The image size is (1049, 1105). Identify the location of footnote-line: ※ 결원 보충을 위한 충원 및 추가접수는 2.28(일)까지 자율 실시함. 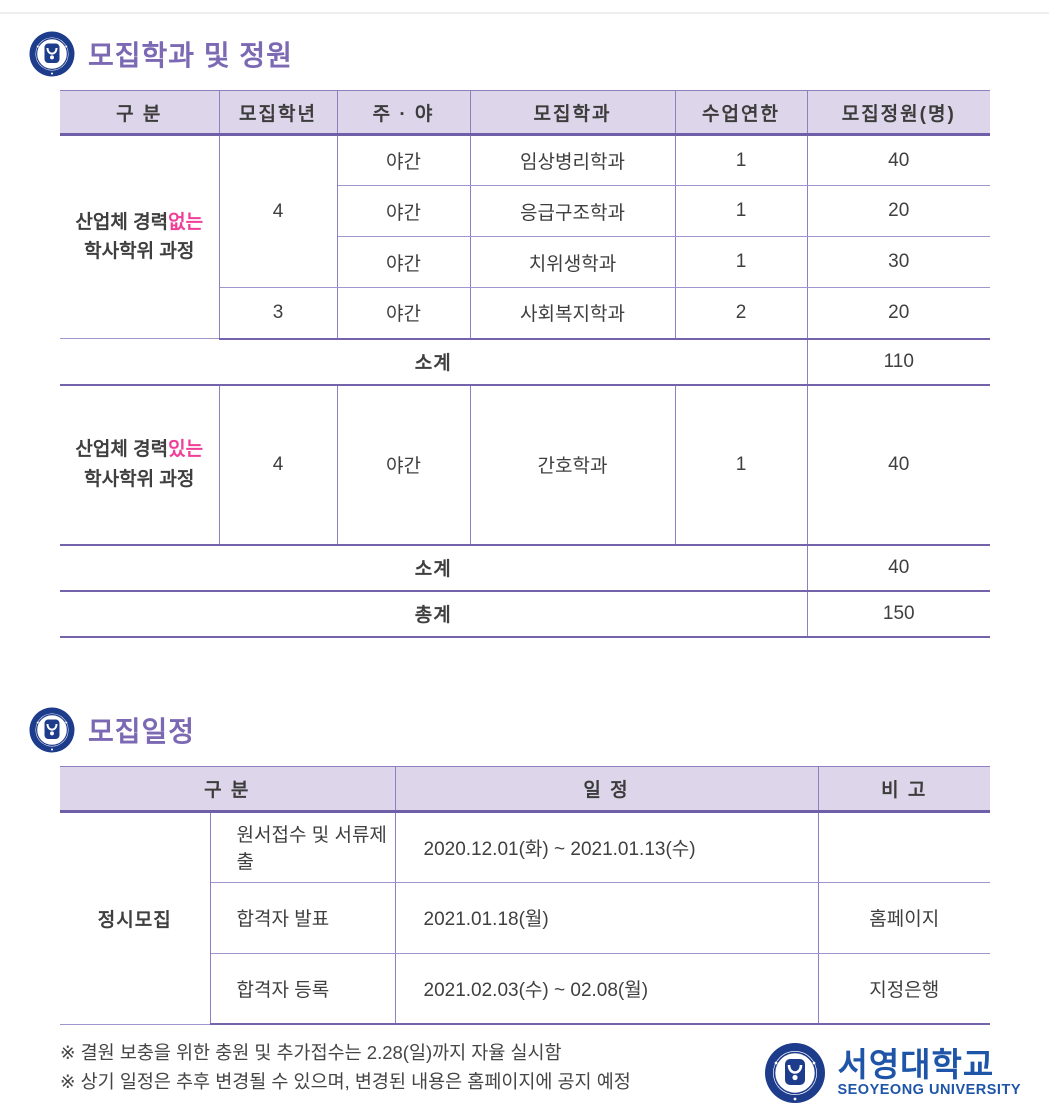
(311, 1052).